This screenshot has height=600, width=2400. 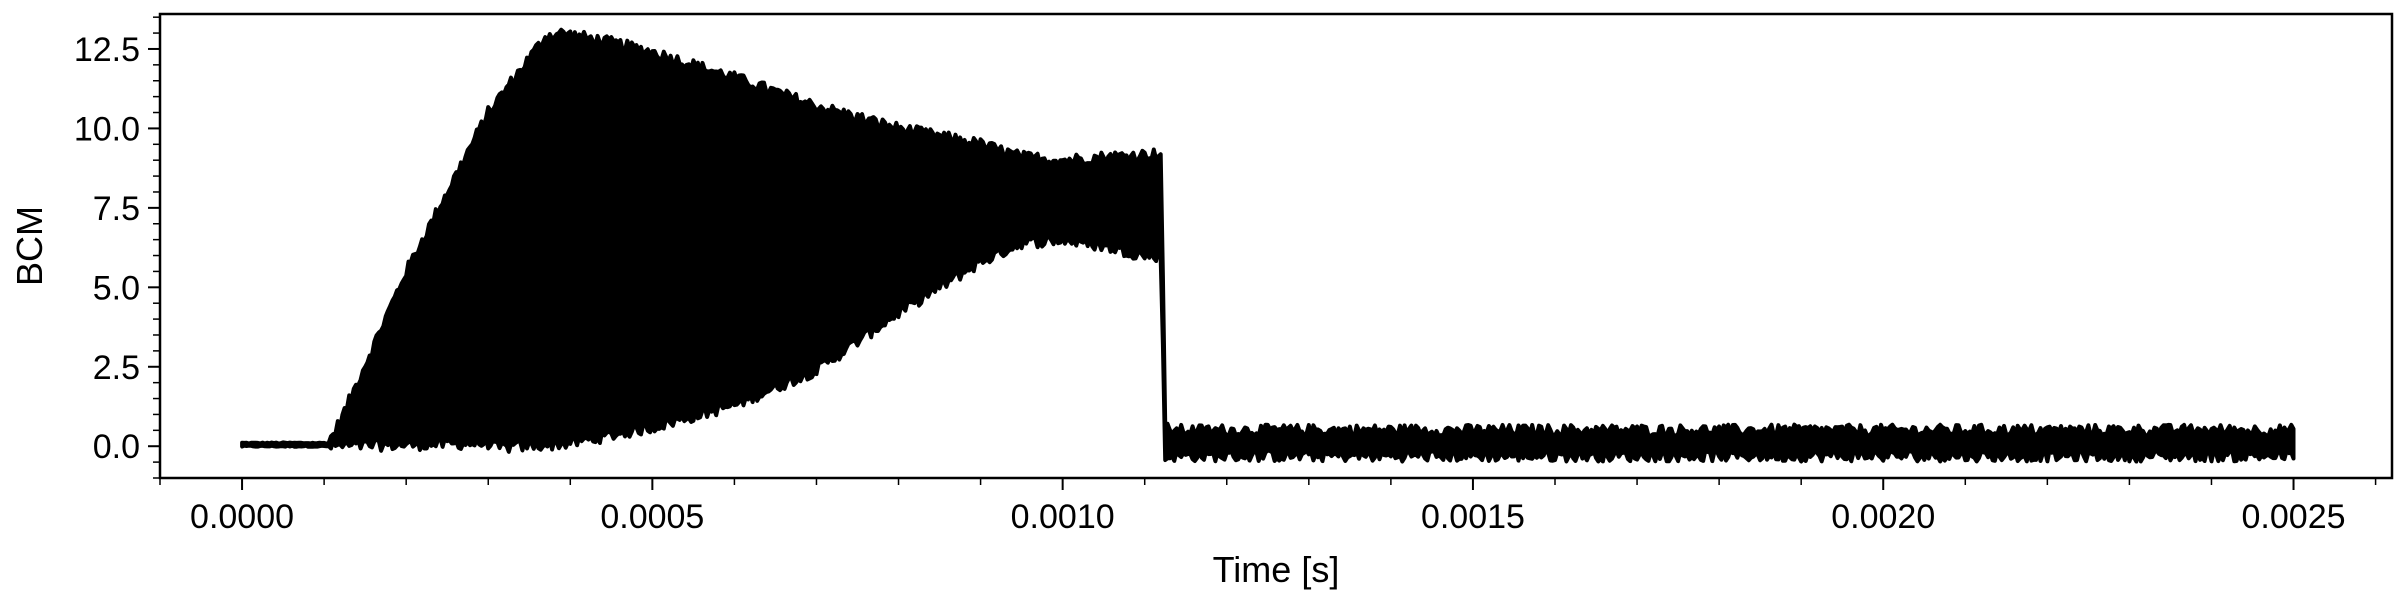 I want to click on x-axis: 0.0000 0.0005 0.0010 0.0015 0.0020 0.0025, so click(x=1268, y=507).